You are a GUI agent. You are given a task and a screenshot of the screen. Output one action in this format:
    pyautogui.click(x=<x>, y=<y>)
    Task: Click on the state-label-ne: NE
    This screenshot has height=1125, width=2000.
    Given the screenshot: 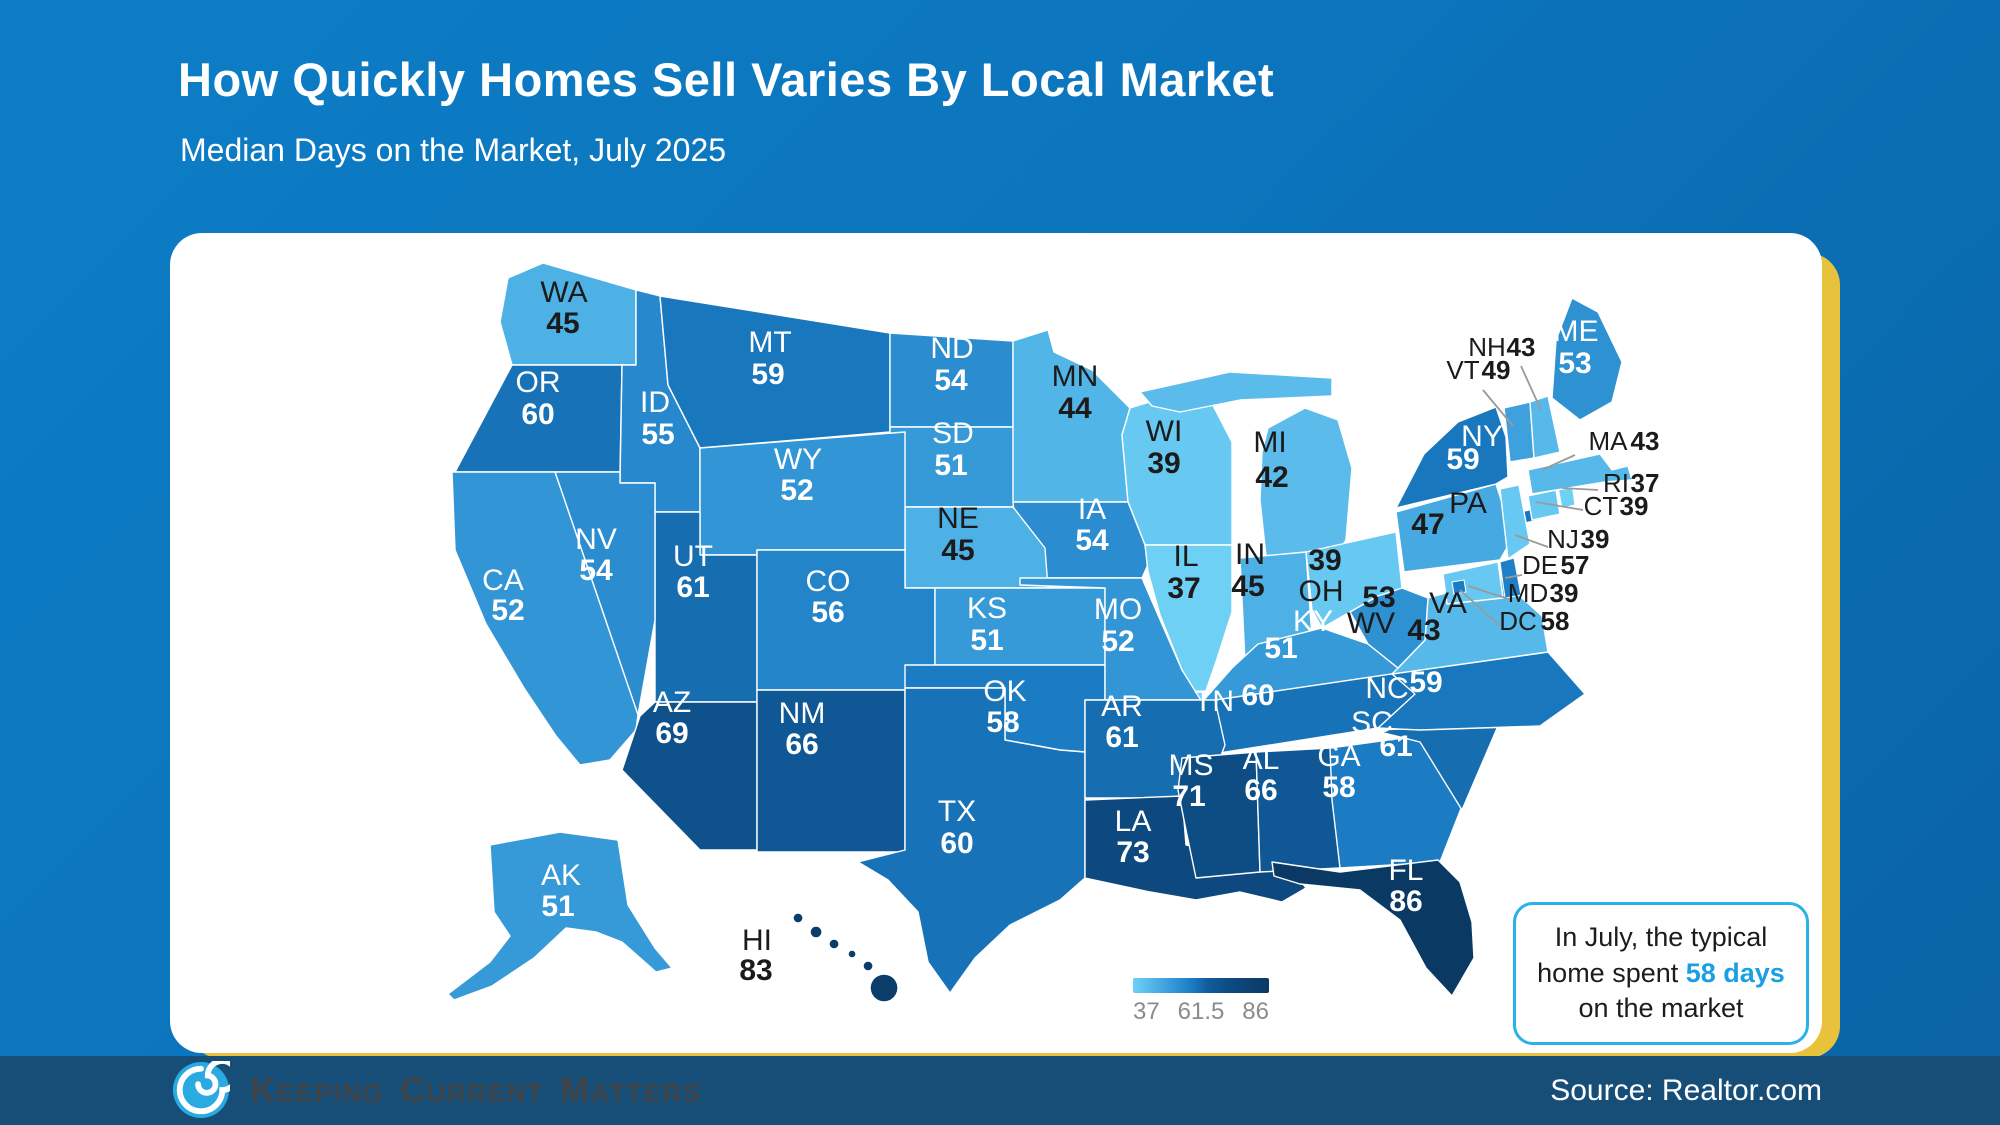 What is the action you would take?
    pyautogui.click(x=958, y=518)
    